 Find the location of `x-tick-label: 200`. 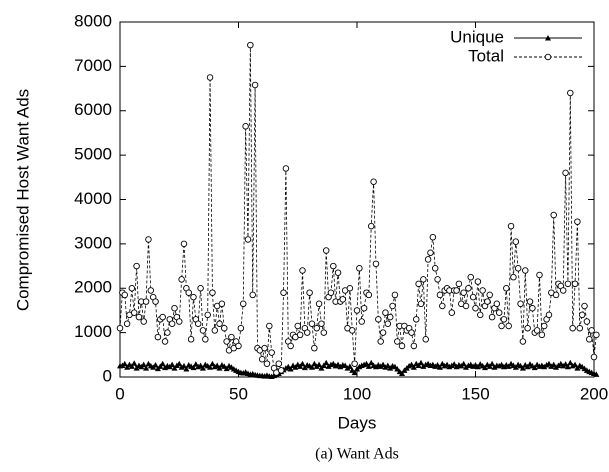

x-tick-label: 200 is located at coordinates (594, 393).